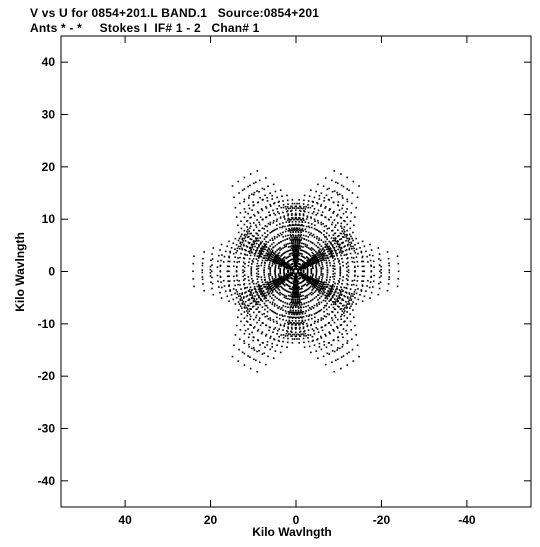  I want to click on y-tick-label: 20, so click(49, 167).